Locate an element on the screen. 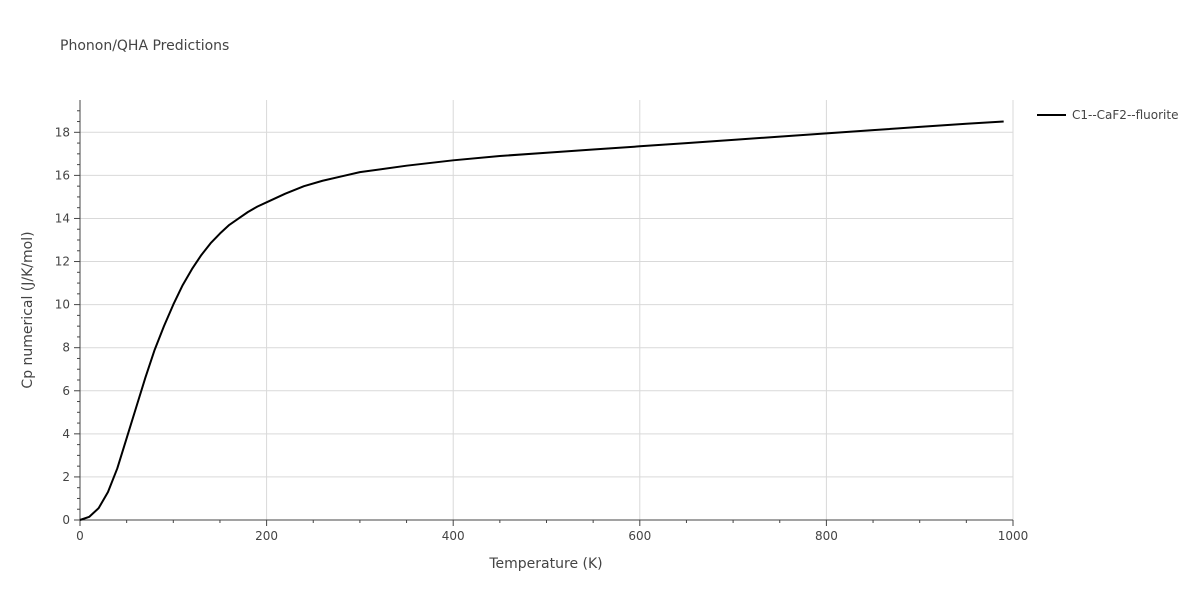  x-tick-label: 200 is located at coordinates (266, 536).